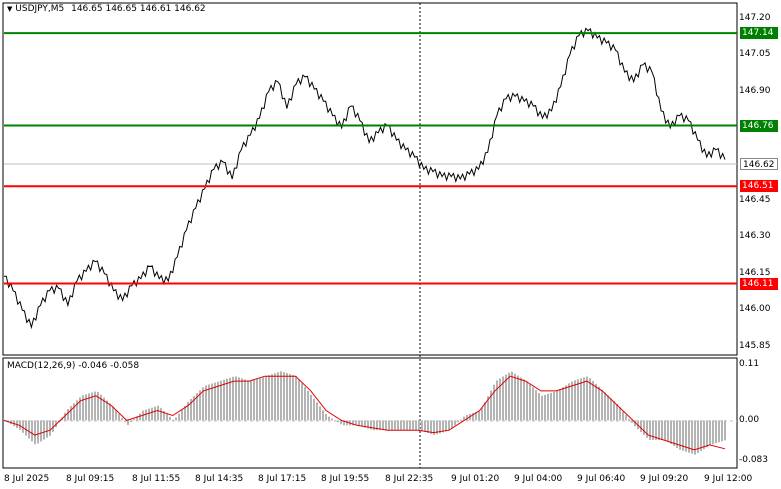 The image size is (781, 489). Describe the element at coordinates (40, 9) in the screenshot. I see `symbol-label: USDJPY,M5` at that location.